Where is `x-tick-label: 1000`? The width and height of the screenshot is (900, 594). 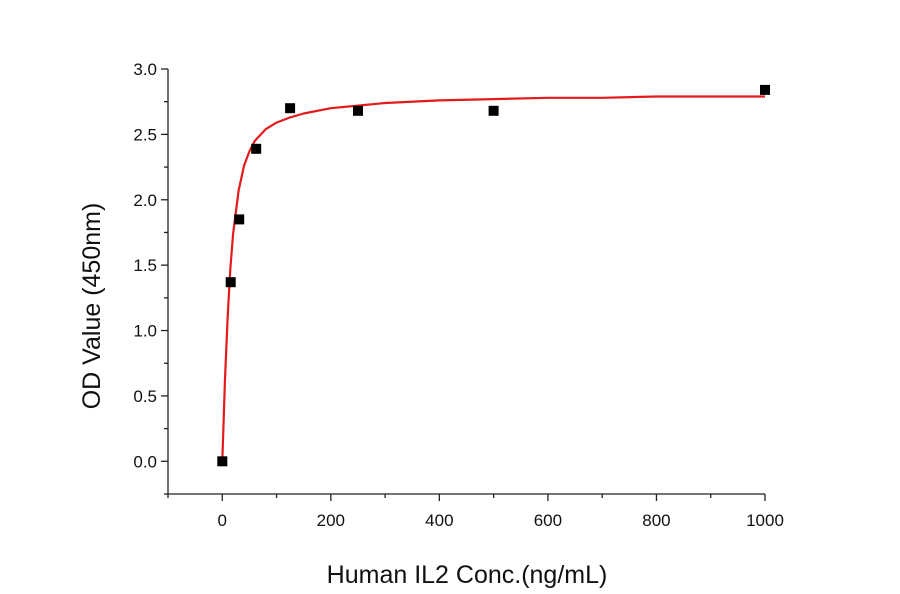 x-tick-label: 1000 is located at coordinates (765, 520).